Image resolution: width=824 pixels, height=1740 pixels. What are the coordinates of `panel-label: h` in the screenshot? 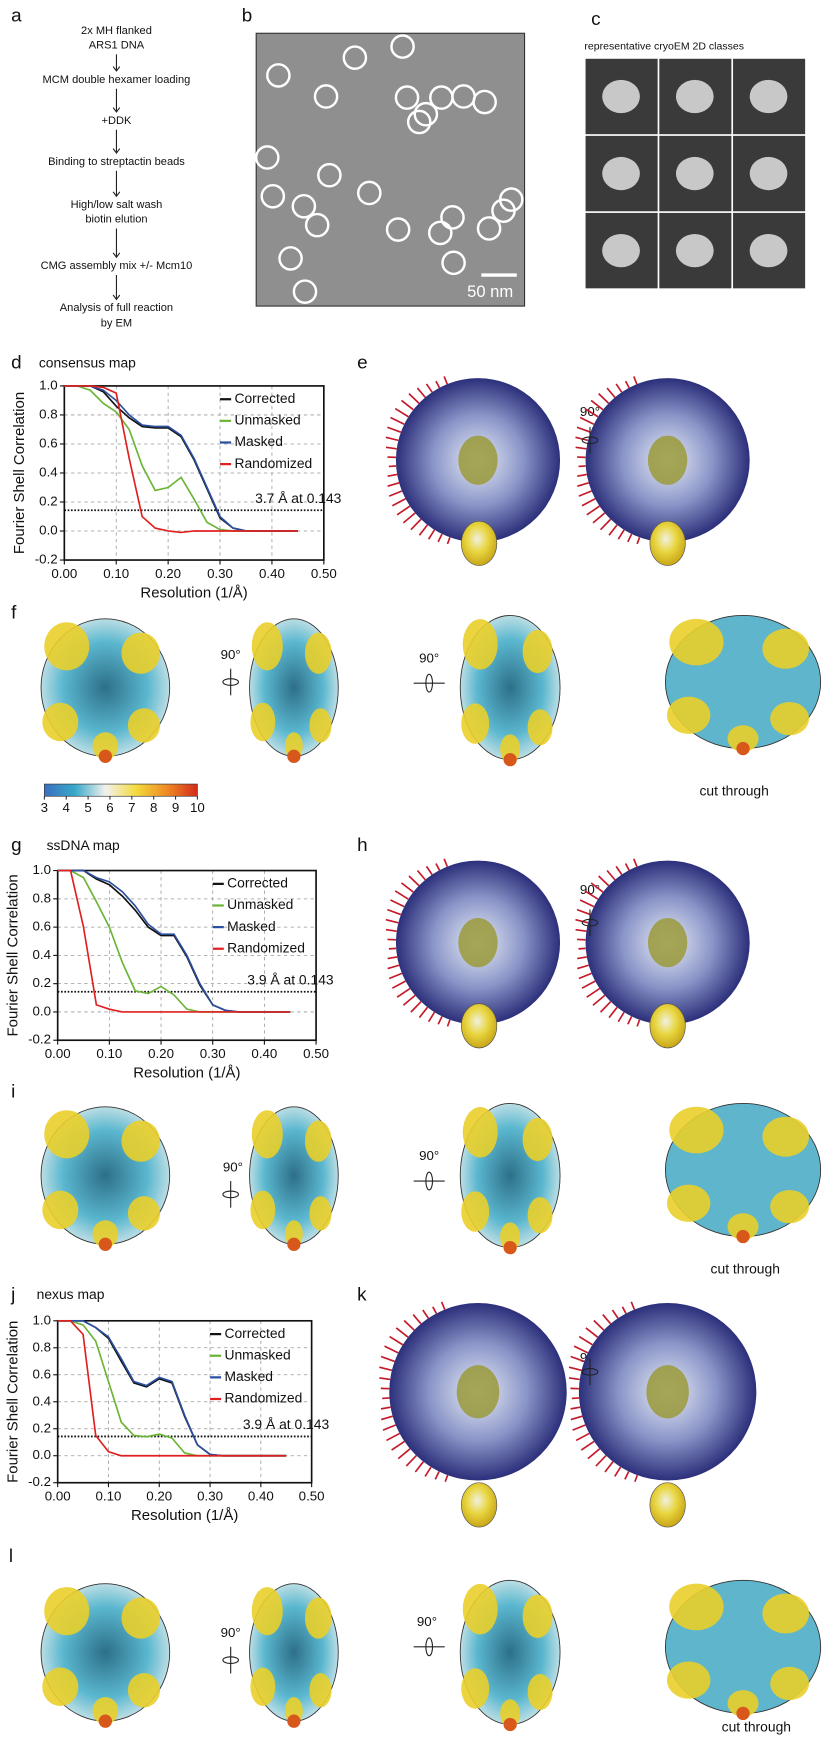 It's located at (362, 844).